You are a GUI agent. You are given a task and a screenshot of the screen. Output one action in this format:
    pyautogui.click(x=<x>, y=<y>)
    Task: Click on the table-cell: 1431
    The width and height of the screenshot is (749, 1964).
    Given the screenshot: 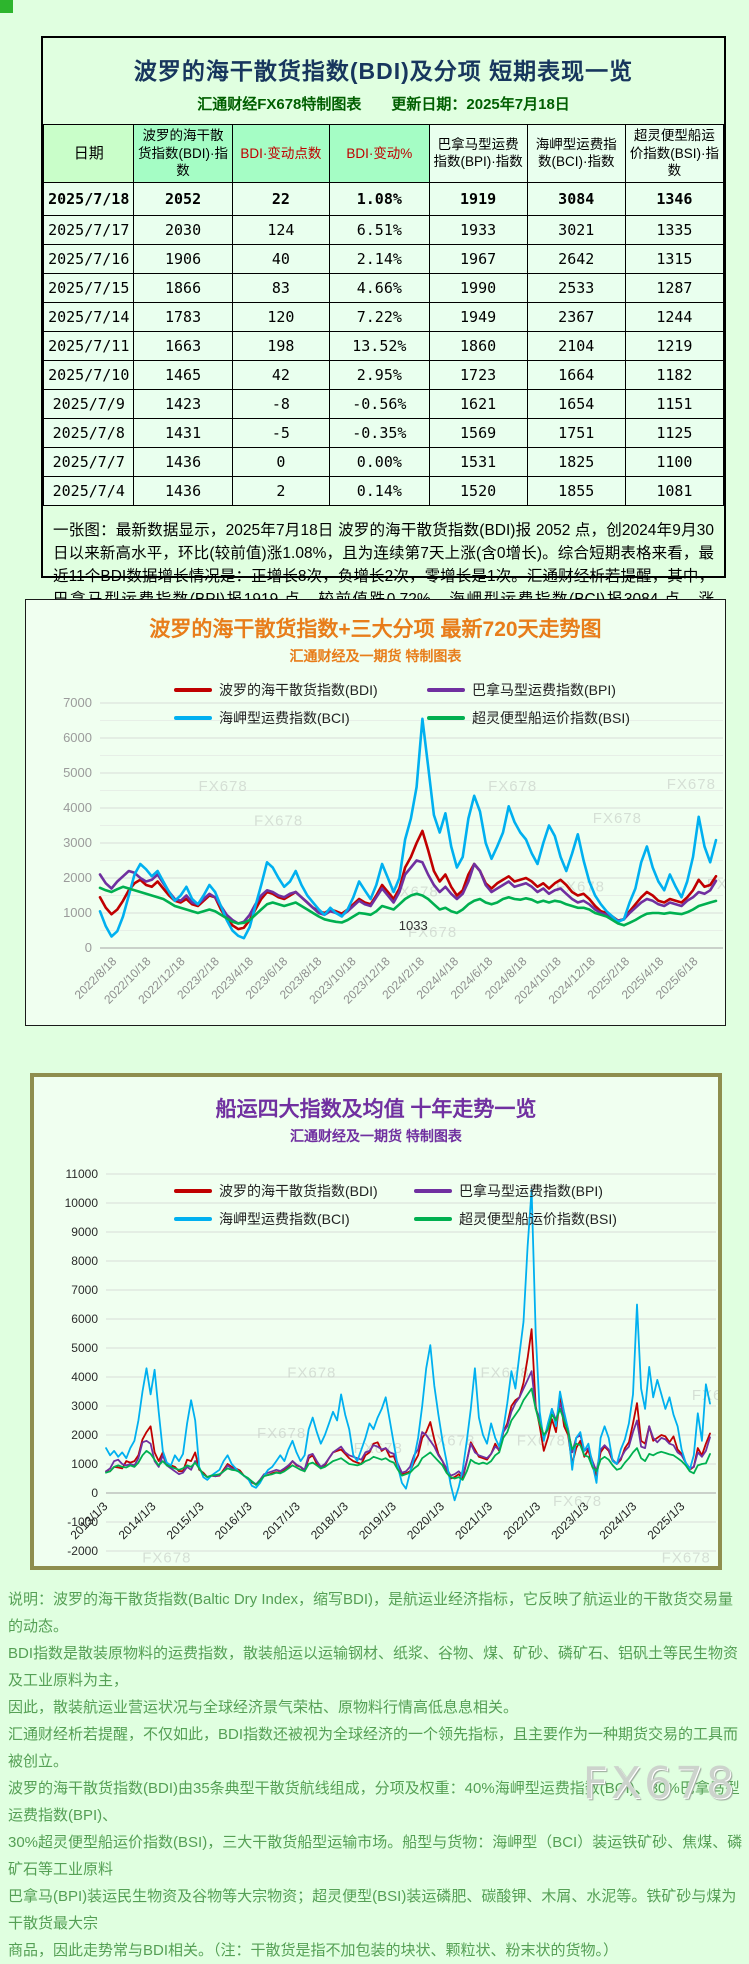 What is the action you would take?
    pyautogui.click(x=183, y=432)
    